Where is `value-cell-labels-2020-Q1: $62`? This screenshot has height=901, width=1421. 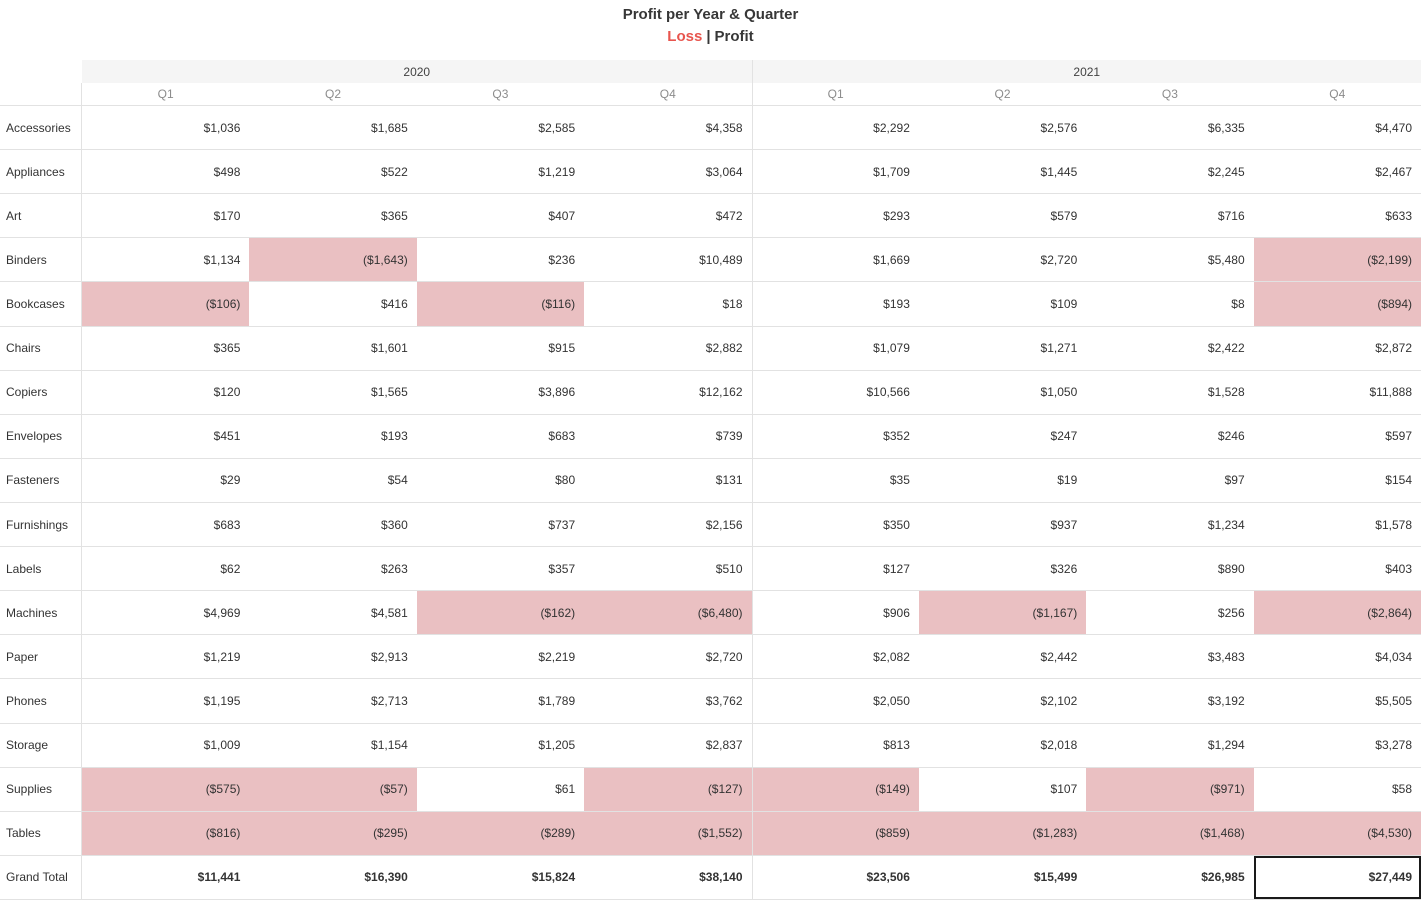 value-cell-labels-2020-Q1: $62 is located at coordinates (166, 569).